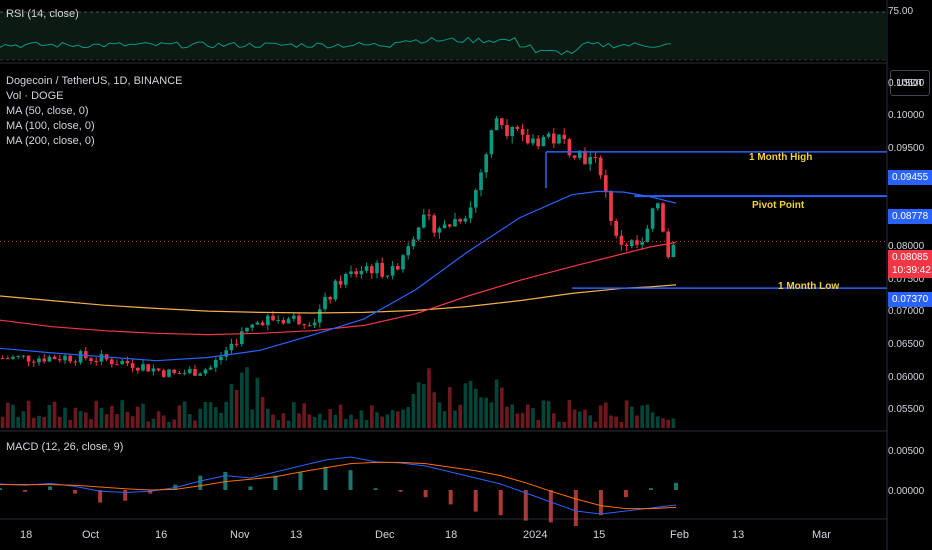 Image resolution: width=932 pixels, height=550 pixels. I want to click on volume-legend: Vol · DOGE, so click(35, 96).